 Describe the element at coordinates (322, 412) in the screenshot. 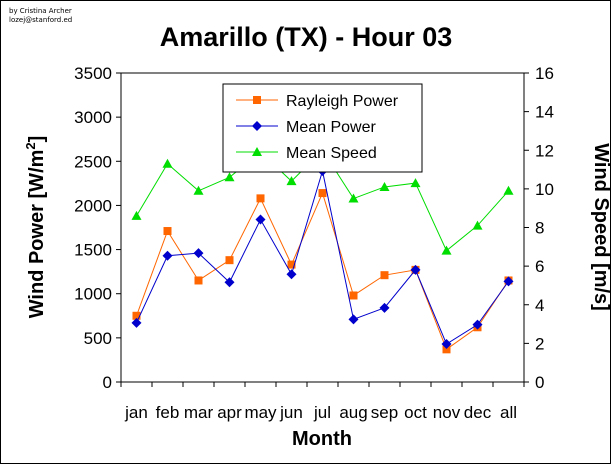

I see `x-tick-label: jul` at that location.